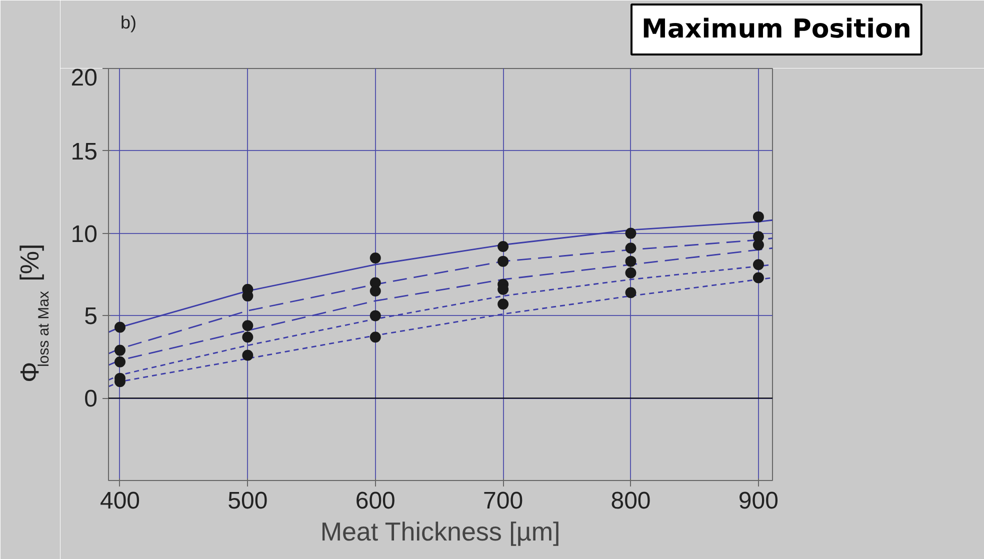 This screenshot has height=559, width=984. I want to click on x-tick-label: 600, so click(375, 501).